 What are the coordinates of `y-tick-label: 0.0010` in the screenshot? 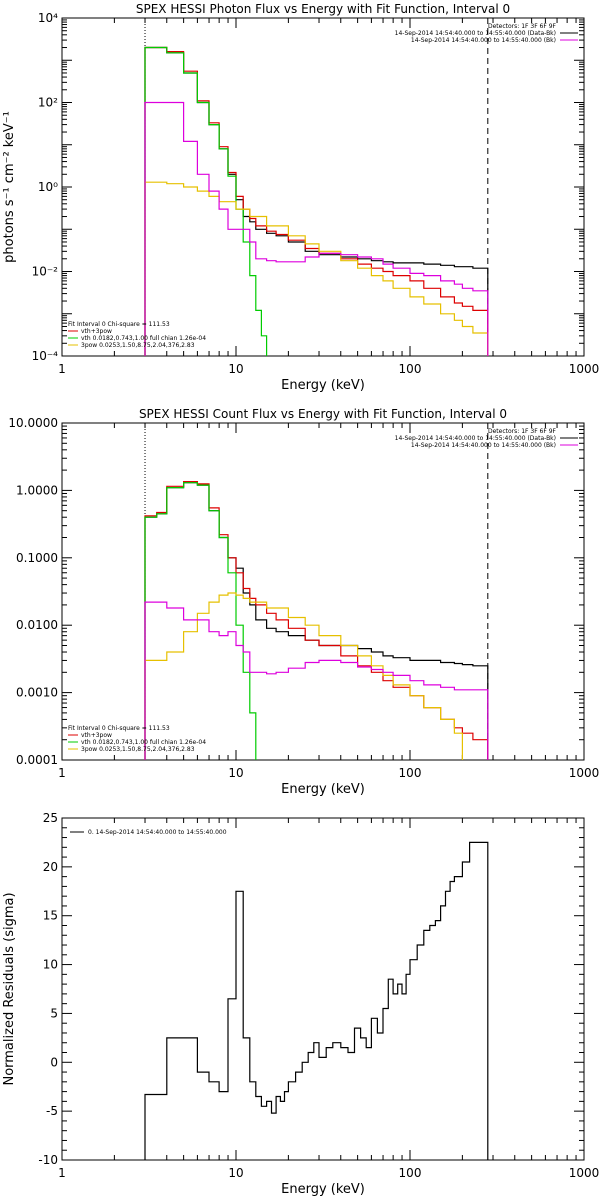 It's located at (37, 693).